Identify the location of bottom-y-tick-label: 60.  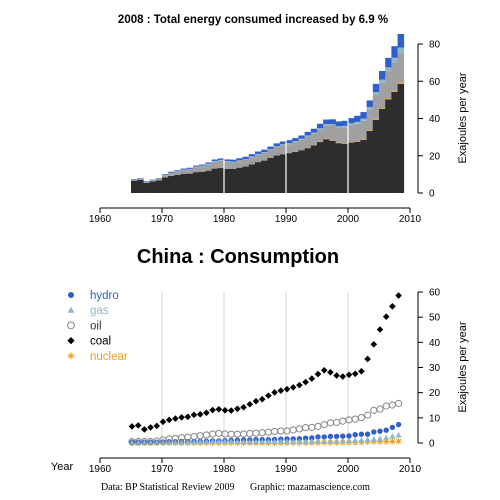
(435, 293).